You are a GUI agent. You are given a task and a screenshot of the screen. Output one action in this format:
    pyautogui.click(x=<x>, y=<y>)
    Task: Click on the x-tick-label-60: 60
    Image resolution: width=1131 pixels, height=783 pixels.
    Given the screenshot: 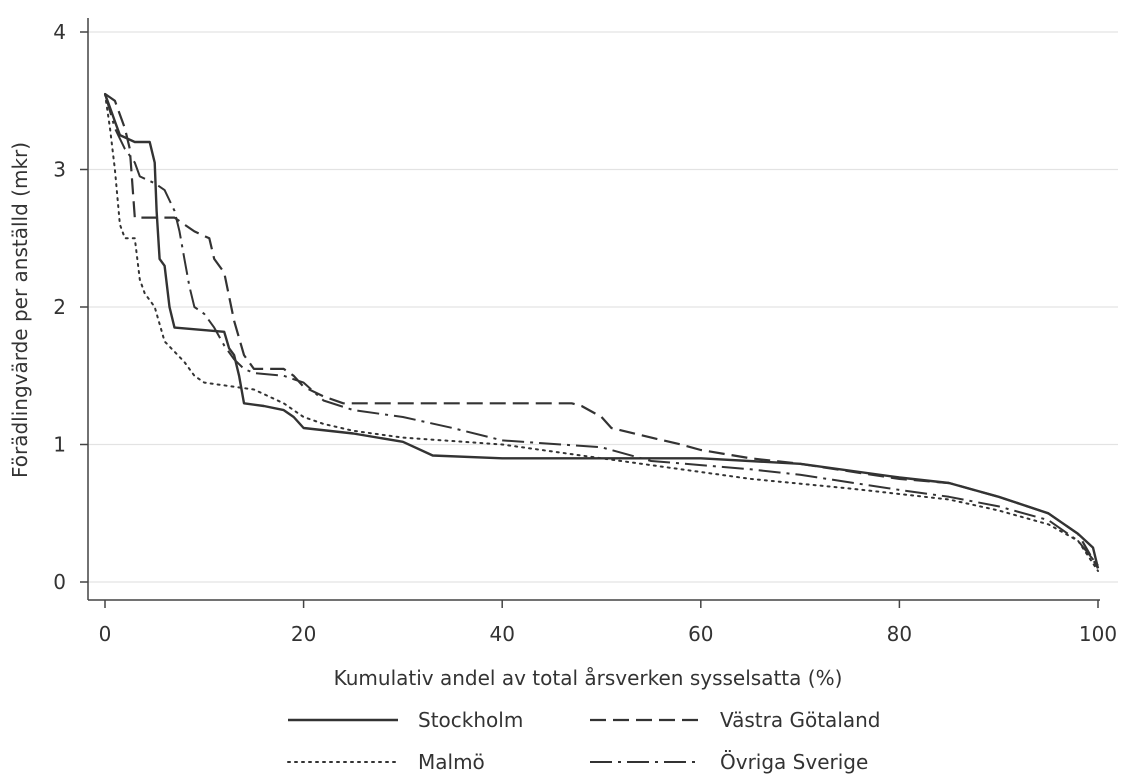 What is the action you would take?
    pyautogui.click(x=700, y=634)
    